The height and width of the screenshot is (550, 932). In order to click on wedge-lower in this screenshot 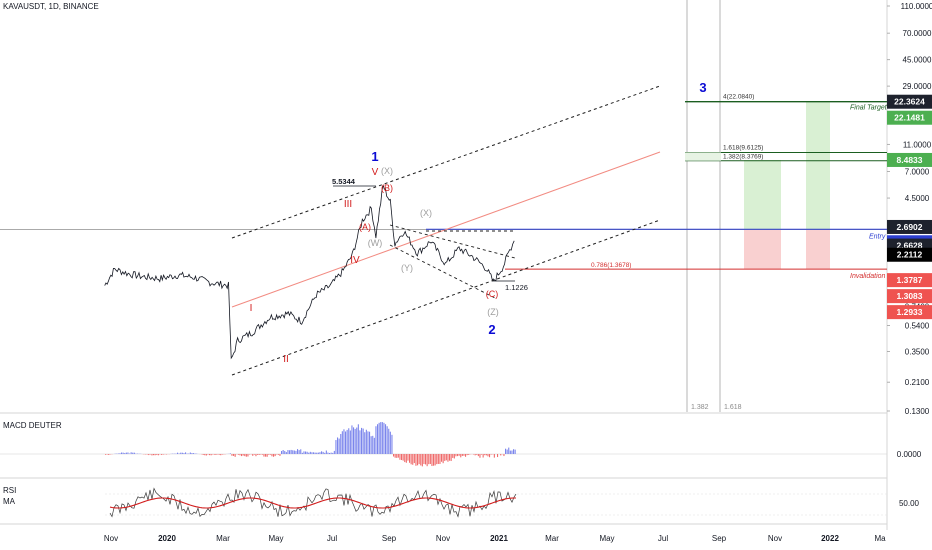, I will do `click(442, 271)`.